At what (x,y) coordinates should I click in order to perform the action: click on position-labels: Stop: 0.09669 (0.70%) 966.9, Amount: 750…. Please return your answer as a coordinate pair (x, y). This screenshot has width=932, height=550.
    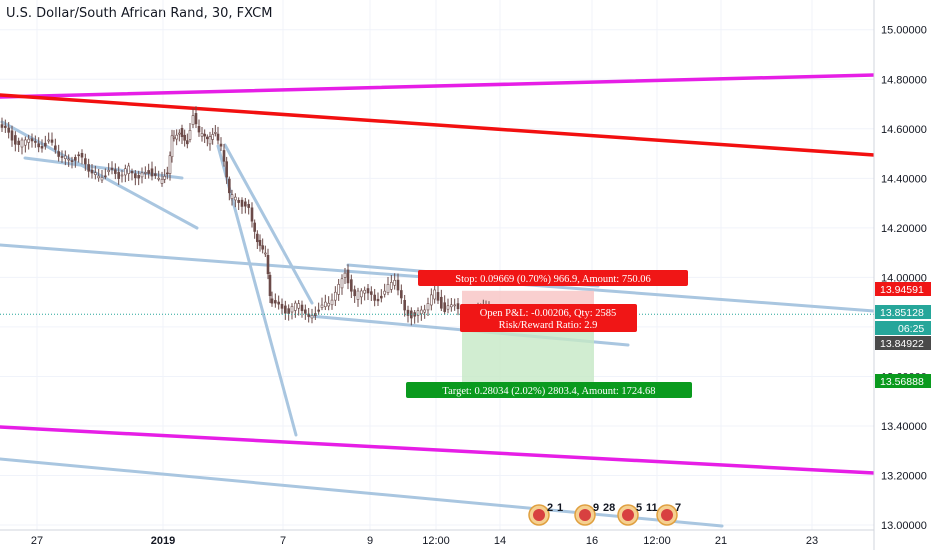
    Looking at the image, I should click on (549, 334).